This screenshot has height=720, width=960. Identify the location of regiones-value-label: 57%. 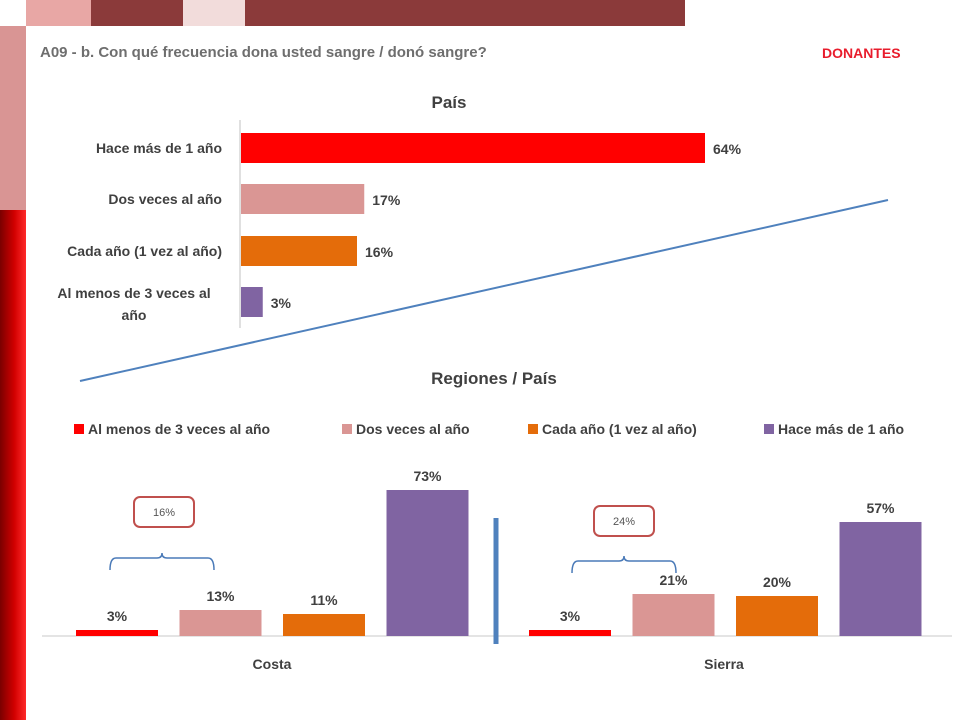
(880, 508).